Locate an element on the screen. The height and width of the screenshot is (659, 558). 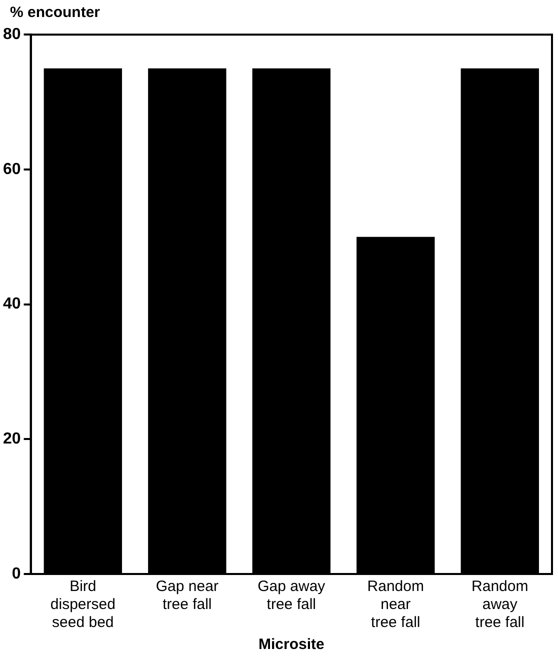
x-tick-label: Gap near tree fall is located at coordinates (187, 596).